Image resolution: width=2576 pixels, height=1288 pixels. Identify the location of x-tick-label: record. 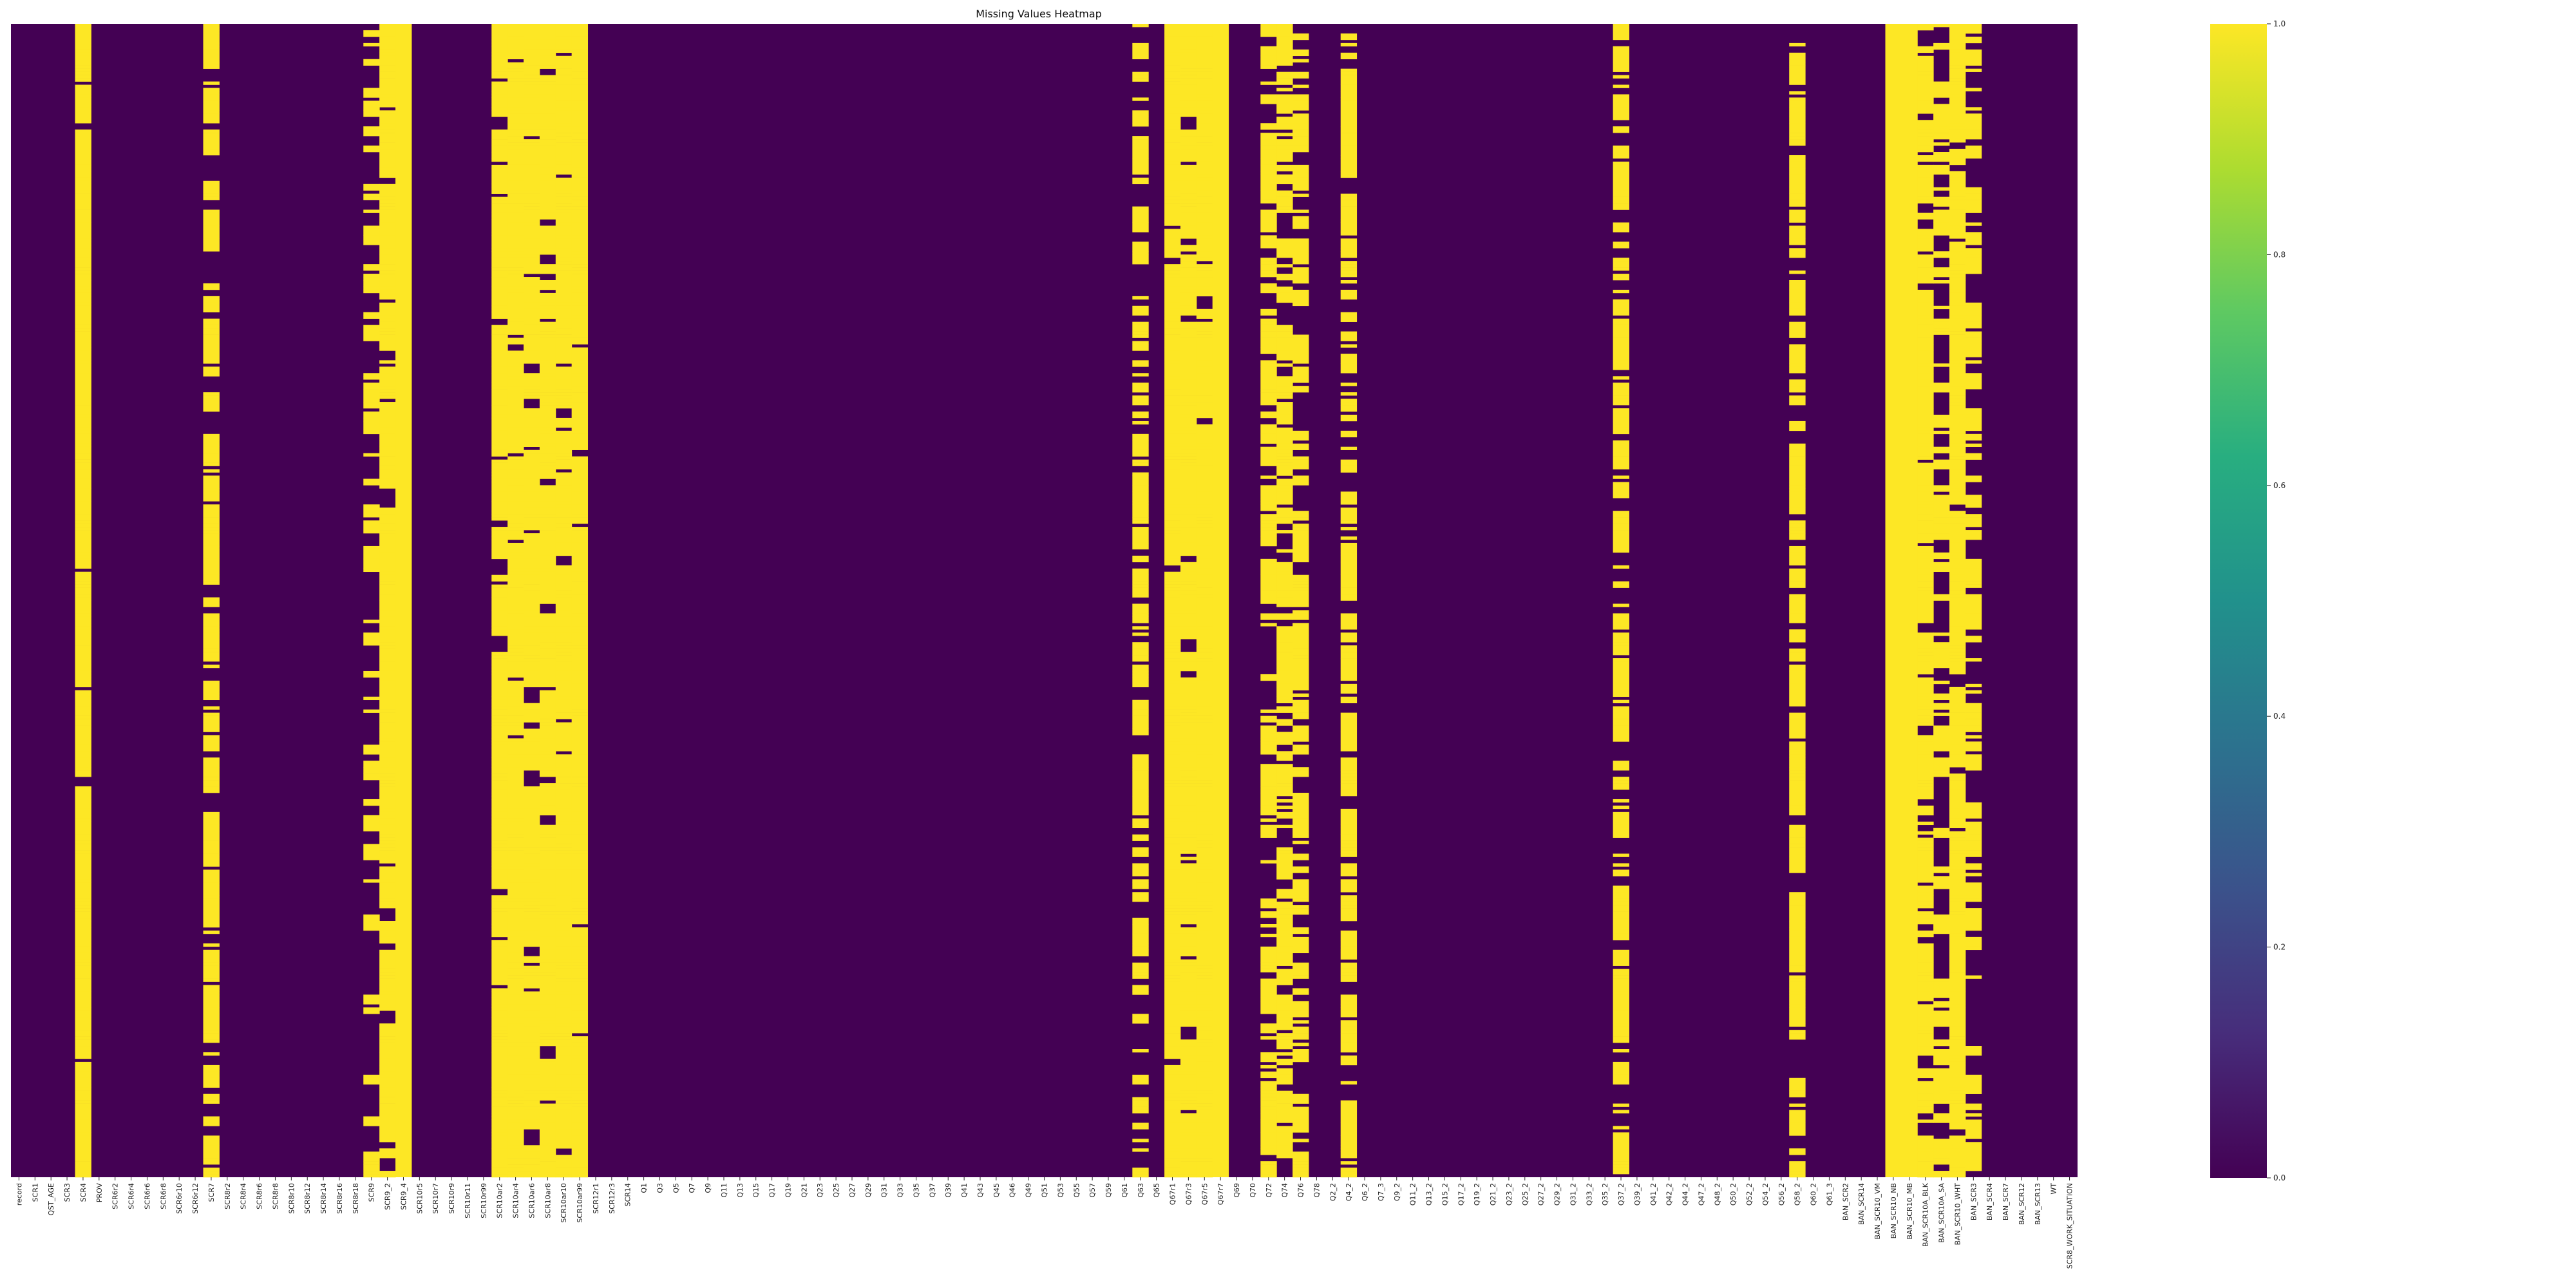
(19, 1194).